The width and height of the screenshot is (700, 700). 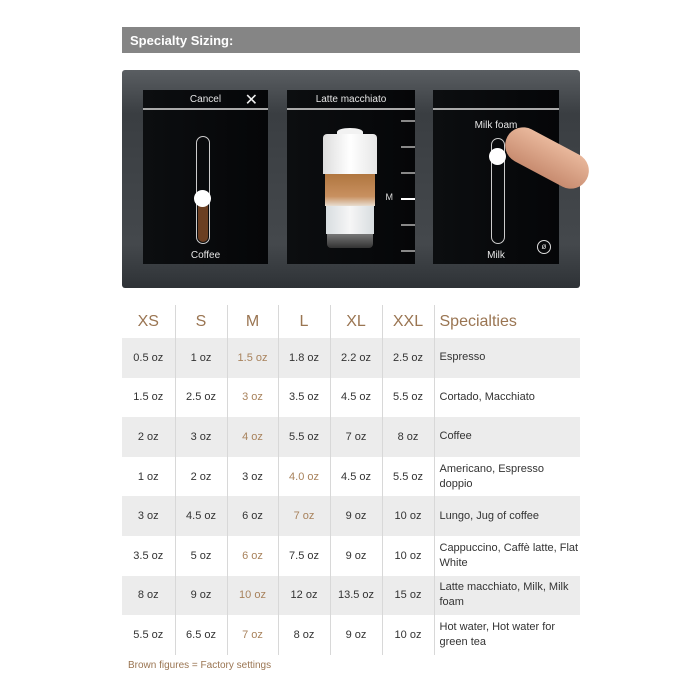 I want to click on column-header: XL, so click(x=355, y=321).